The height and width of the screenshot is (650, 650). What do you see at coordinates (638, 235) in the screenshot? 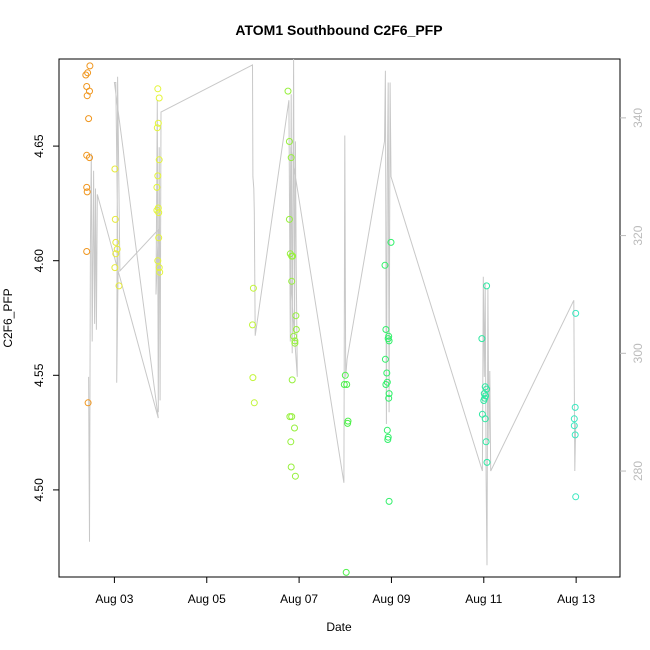
I see `y2-tick-label: 320` at bounding box center [638, 235].